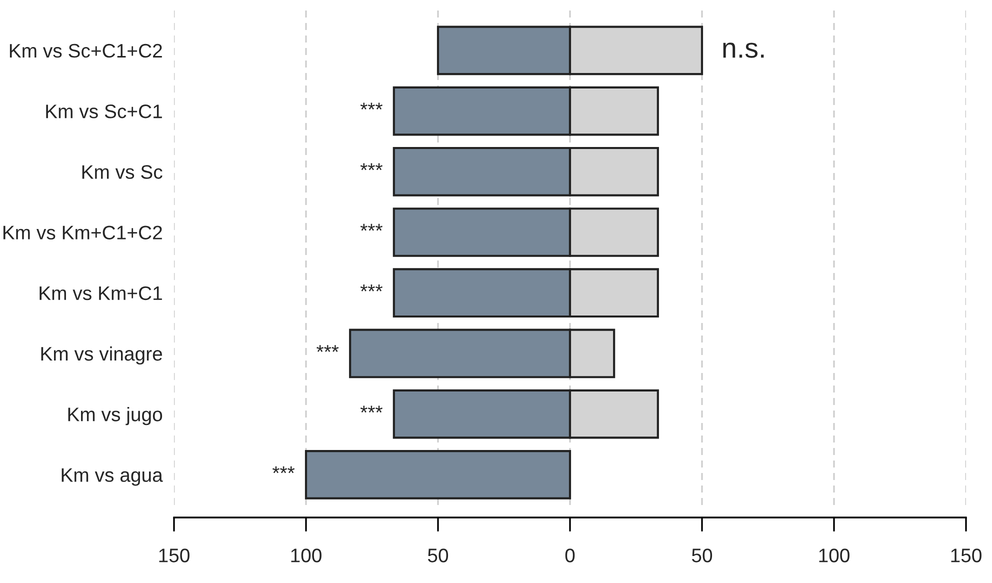 The height and width of the screenshot is (583, 992). Describe the element at coordinates (122, 172) in the screenshot. I see `y-tick-label: Km vs Sc` at that location.